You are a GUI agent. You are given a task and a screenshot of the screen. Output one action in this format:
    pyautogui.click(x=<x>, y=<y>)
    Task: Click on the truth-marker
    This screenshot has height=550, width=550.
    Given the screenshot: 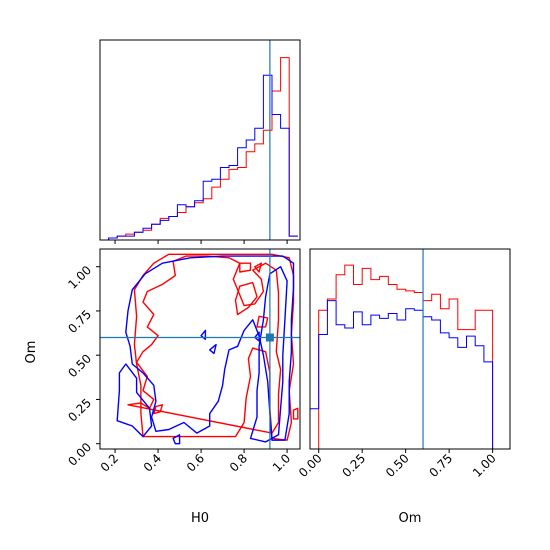 What is the action you would take?
    pyautogui.click(x=269, y=337)
    